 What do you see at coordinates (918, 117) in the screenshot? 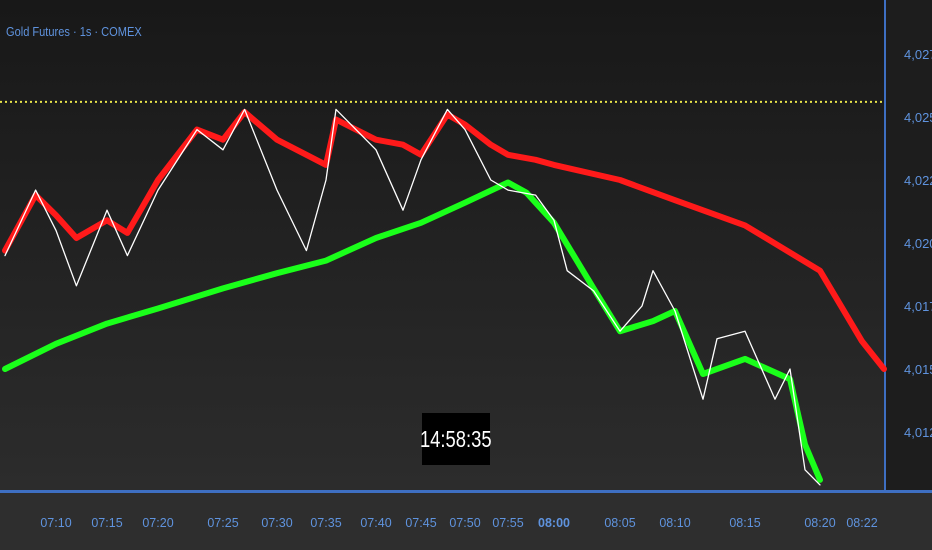
I see `y-tick-label: 4,025.0` at bounding box center [918, 117].